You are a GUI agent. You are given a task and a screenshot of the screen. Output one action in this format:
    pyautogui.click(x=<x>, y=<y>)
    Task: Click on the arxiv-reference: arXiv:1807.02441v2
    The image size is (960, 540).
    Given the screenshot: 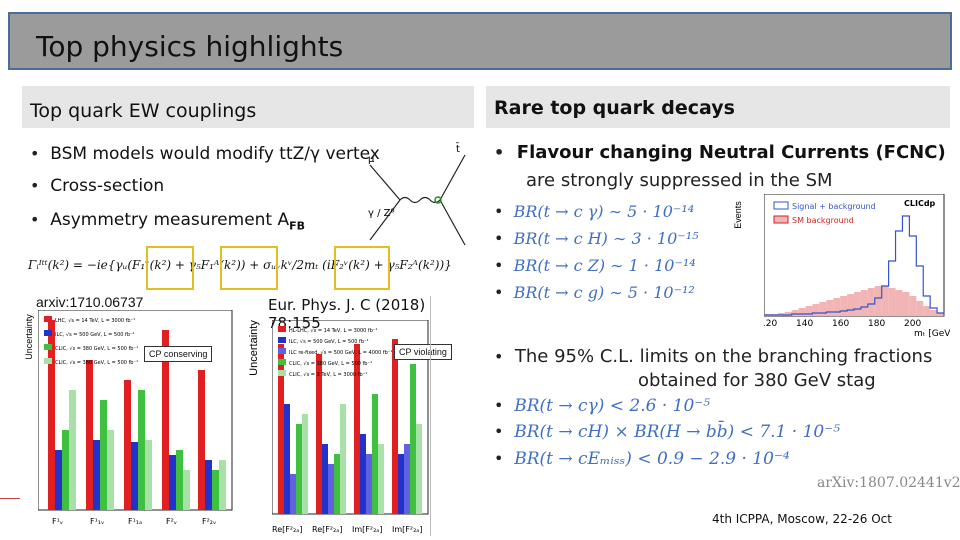 What is the action you would take?
    pyautogui.click(x=888, y=483)
    